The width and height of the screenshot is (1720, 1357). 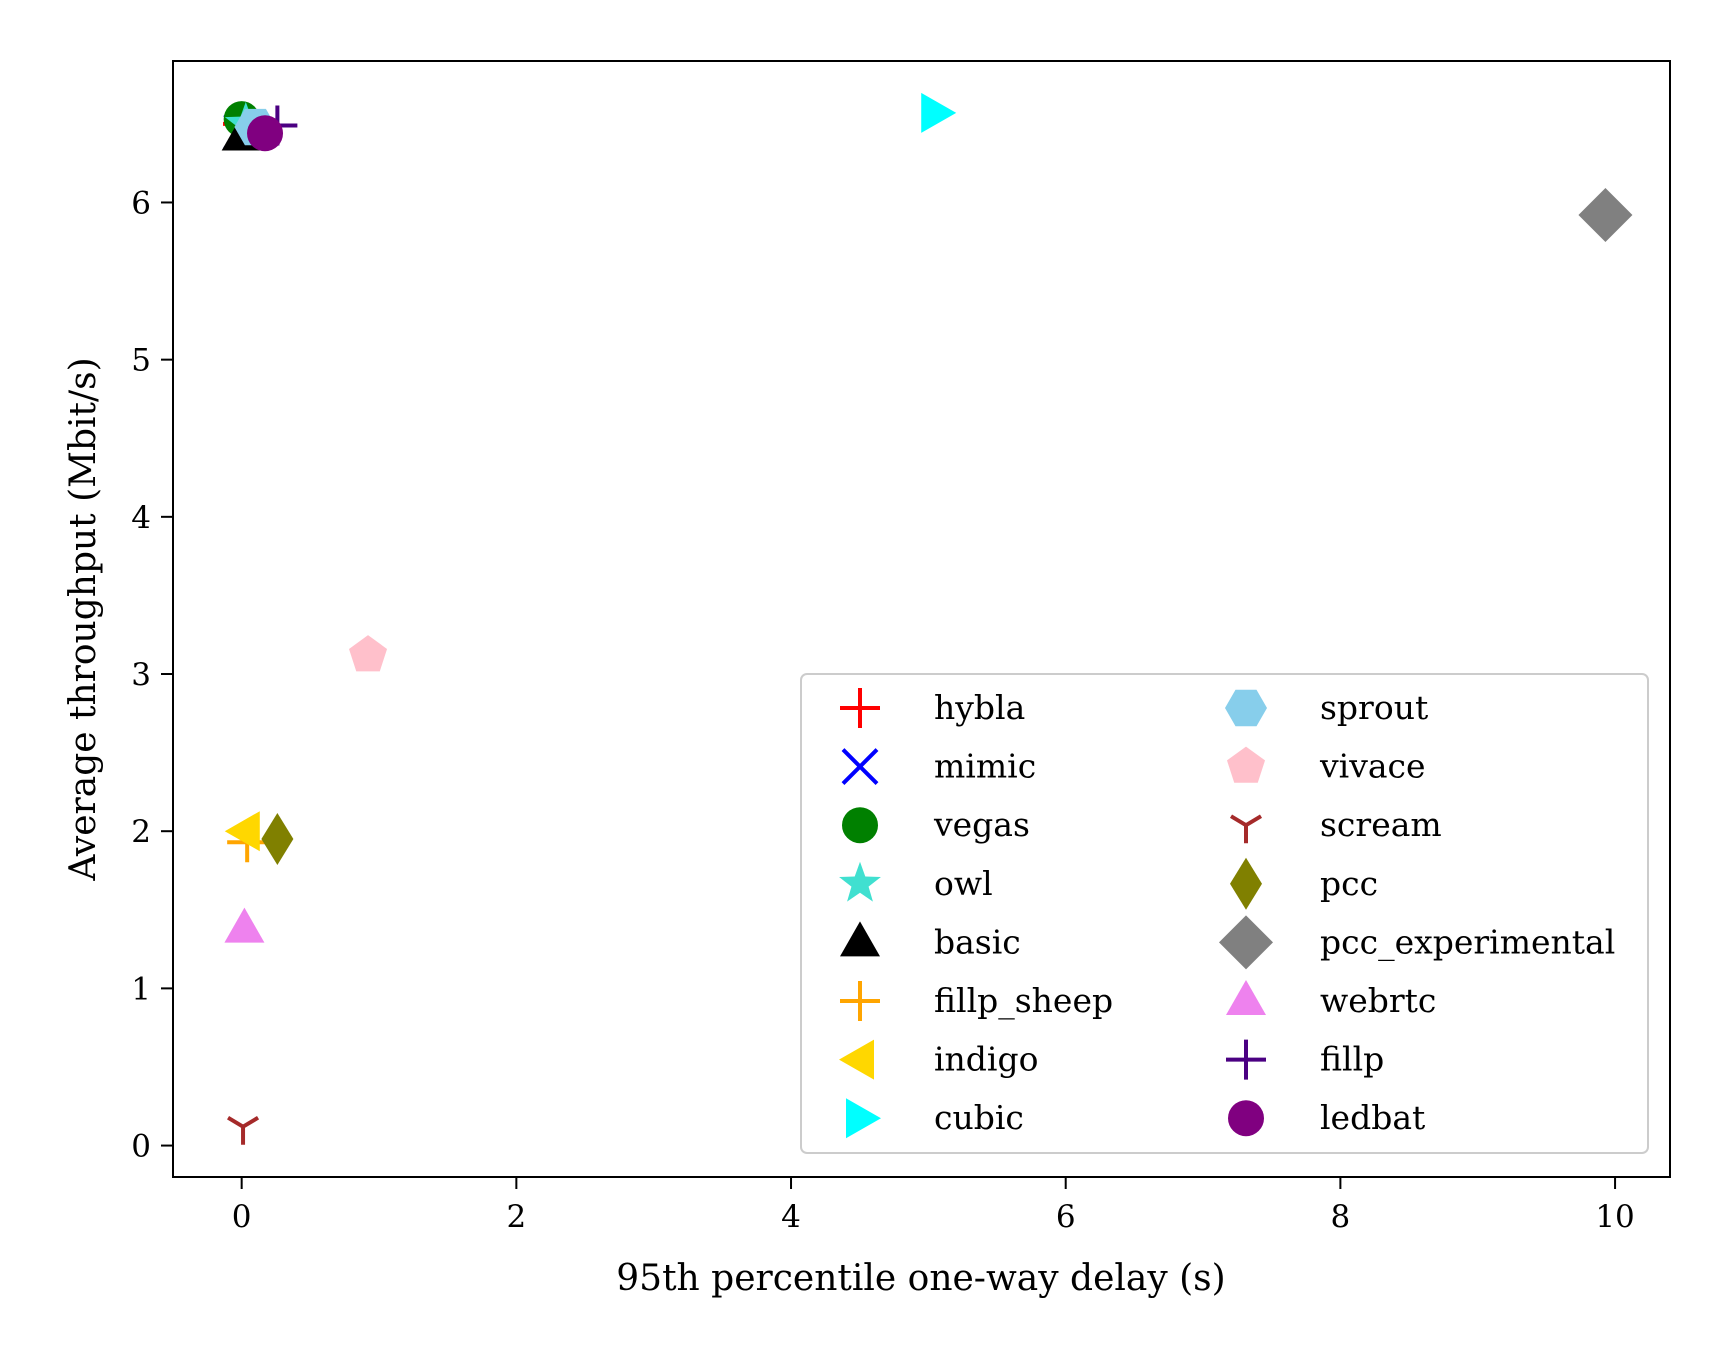 What do you see at coordinates (141, 203) in the screenshot?
I see `y-tick-label: 6` at bounding box center [141, 203].